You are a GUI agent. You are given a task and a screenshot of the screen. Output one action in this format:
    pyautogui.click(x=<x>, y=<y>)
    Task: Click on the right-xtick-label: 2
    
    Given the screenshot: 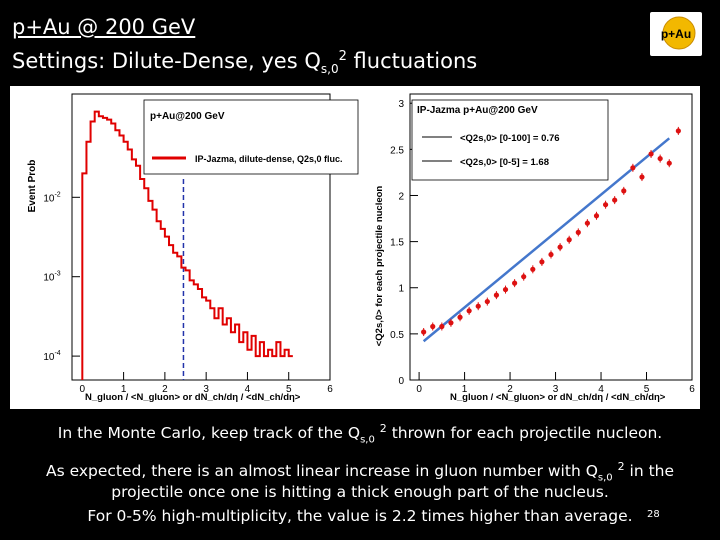 What is the action you would take?
    pyautogui.click(x=510, y=389)
    